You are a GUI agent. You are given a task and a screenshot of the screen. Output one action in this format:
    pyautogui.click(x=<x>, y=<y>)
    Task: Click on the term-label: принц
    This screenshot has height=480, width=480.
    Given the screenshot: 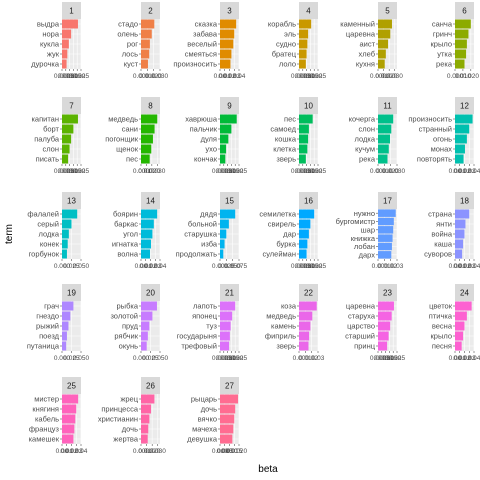 What is the action you would take?
    pyautogui.click(x=365, y=346)
    